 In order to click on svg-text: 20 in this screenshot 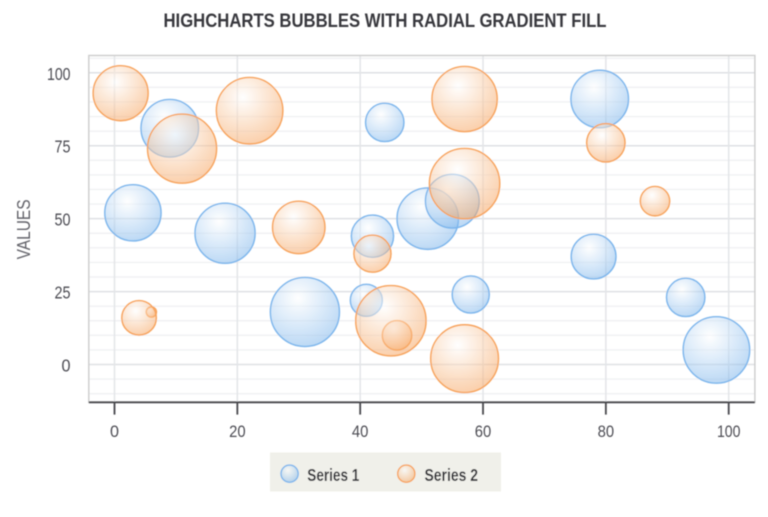, I will do `click(237, 431)`.